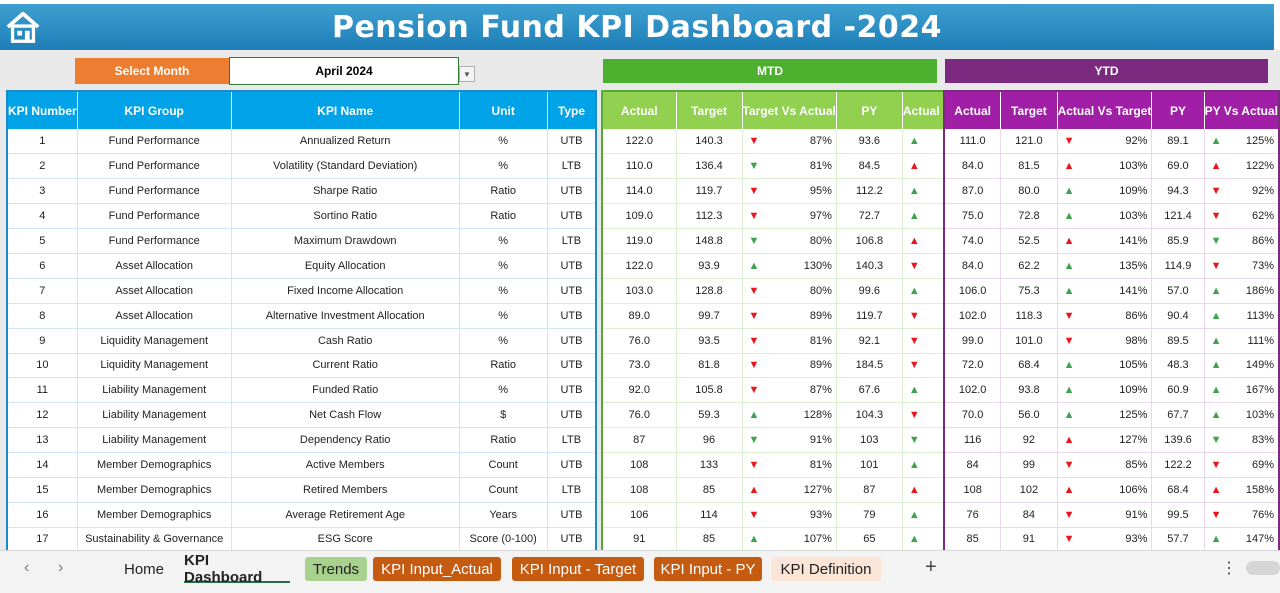  Describe the element at coordinates (789, 291) in the screenshot. I see `indicator-cell: ▼ 80%` at that location.